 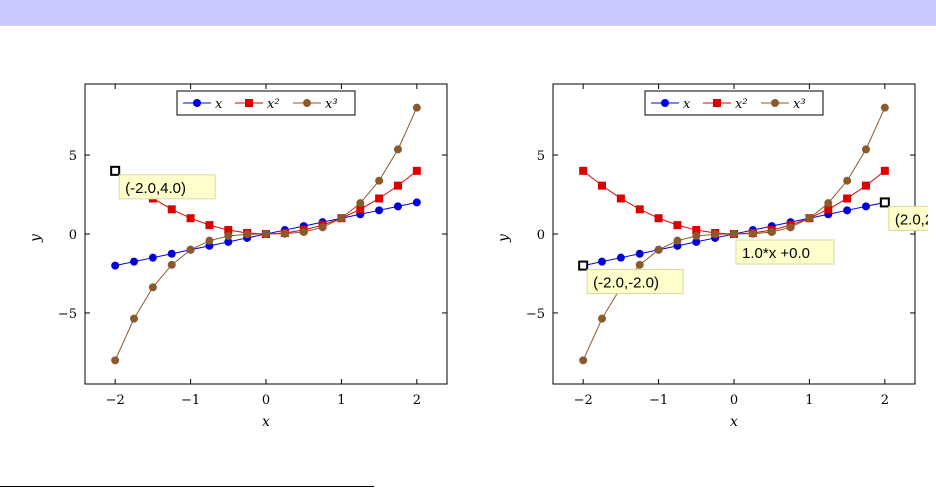 What do you see at coordinates (187, 486) in the screenshot?
I see `footnote-rule` at bounding box center [187, 486].